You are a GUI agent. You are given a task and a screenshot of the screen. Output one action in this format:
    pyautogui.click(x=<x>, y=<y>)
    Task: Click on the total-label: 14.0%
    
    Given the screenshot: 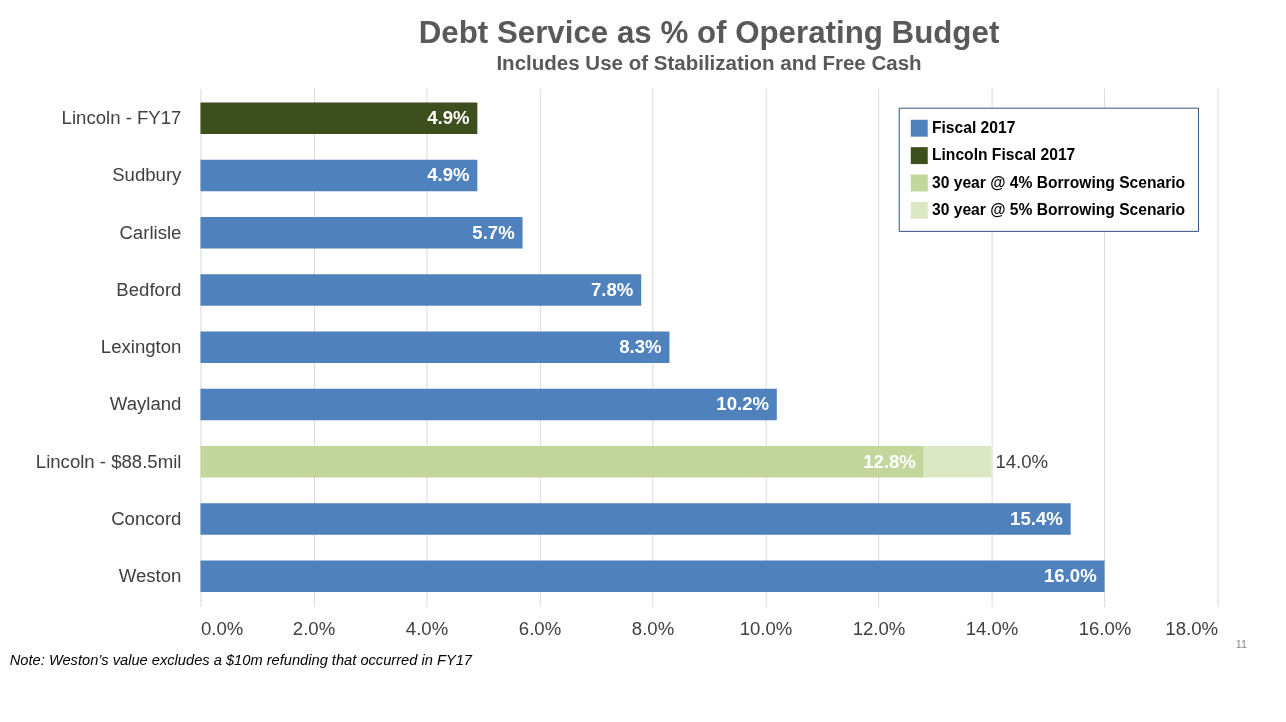 What is the action you would take?
    pyautogui.click(x=1022, y=461)
    